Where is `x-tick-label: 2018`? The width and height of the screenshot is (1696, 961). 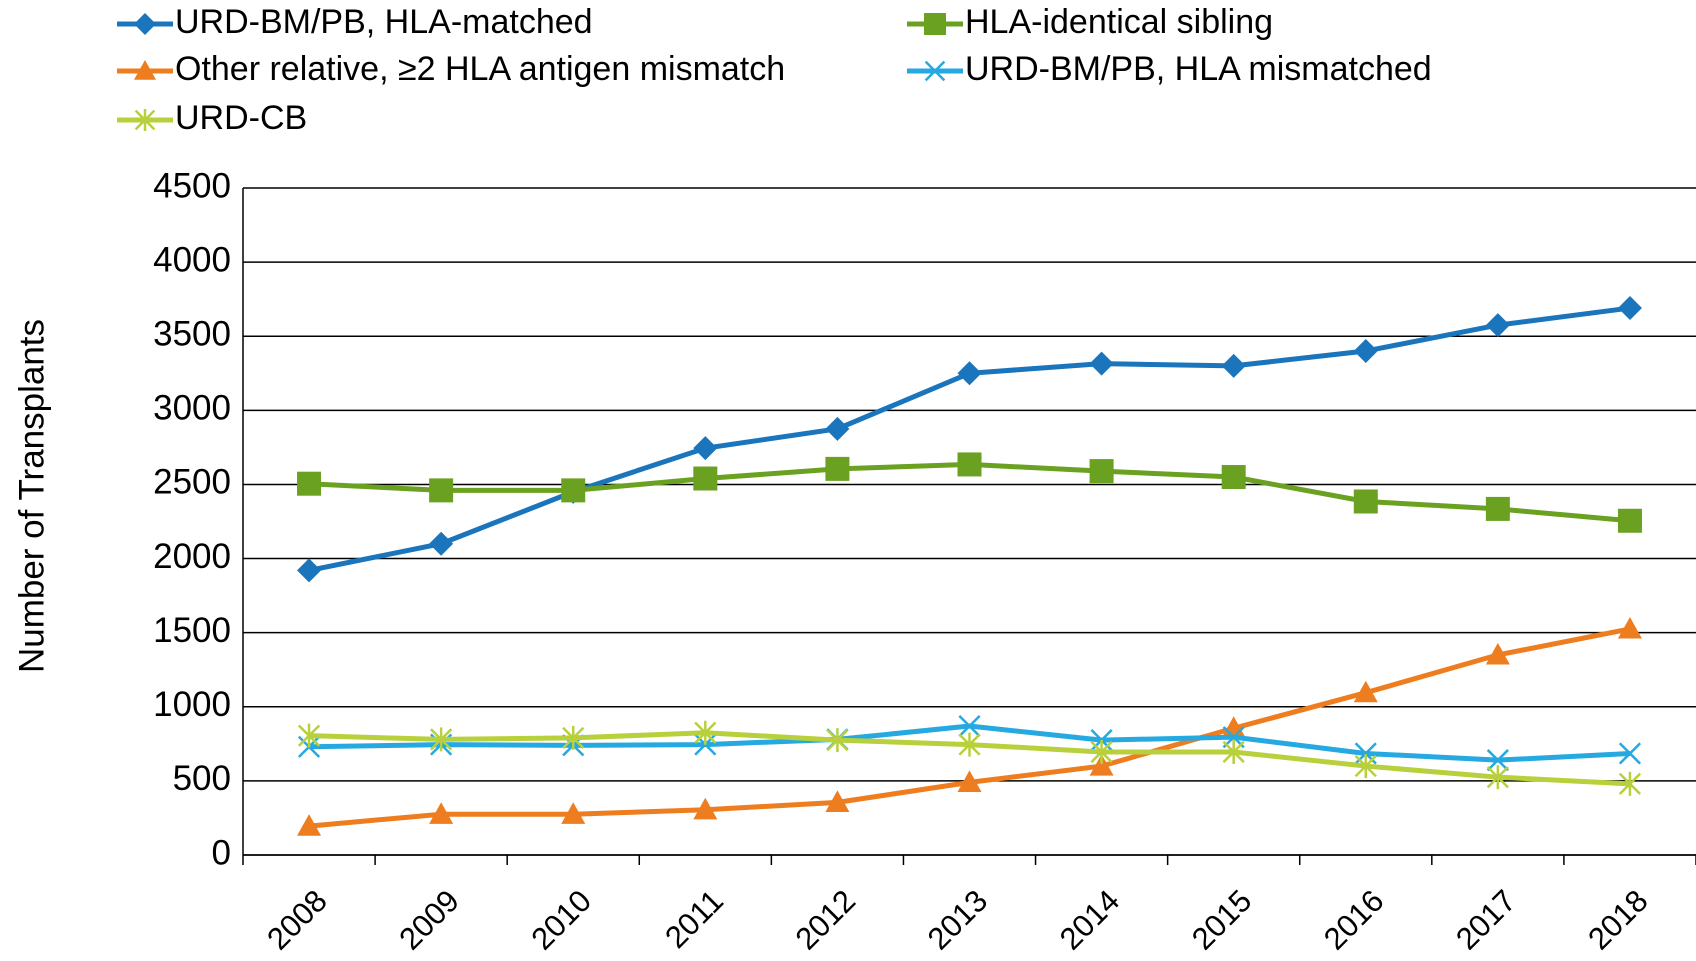 x-tick-label: 2018 is located at coordinates (1618, 920).